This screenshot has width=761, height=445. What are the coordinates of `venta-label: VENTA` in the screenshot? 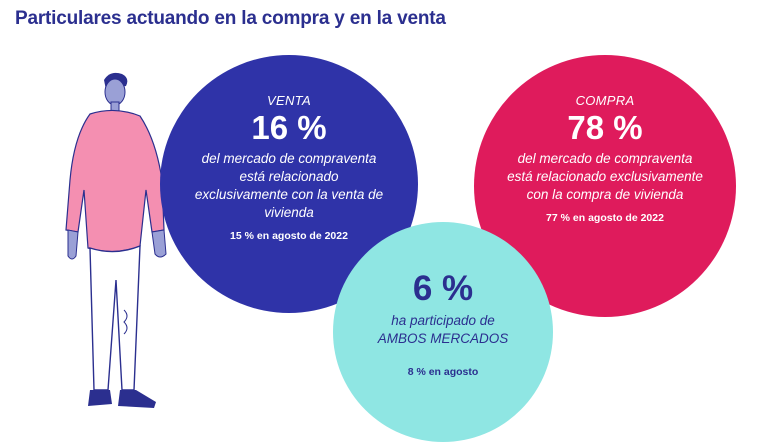 It's located at (289, 100).